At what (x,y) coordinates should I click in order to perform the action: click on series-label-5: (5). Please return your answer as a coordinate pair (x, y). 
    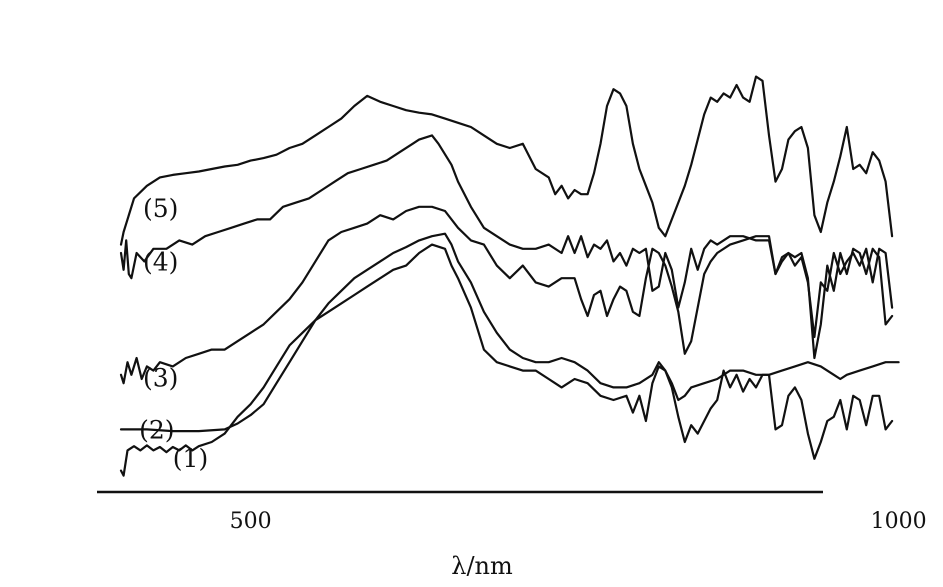
    Looking at the image, I should click on (160, 208).